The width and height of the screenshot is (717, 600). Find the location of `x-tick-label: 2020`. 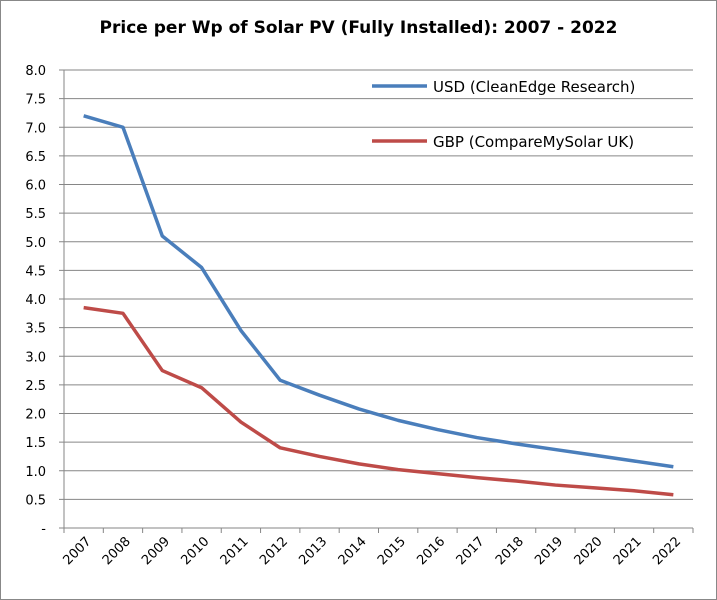

x-tick-label: 2020 is located at coordinates (589, 551).